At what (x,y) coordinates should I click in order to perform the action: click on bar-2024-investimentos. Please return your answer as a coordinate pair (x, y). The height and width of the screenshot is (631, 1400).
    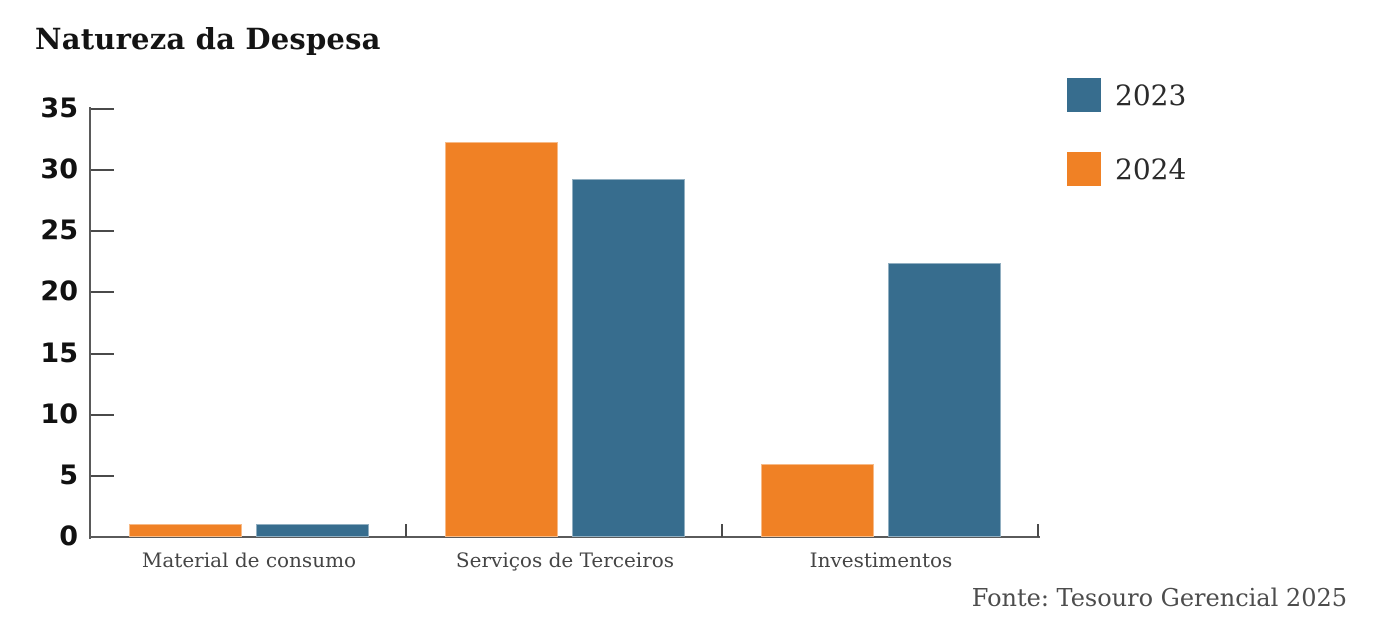
    Looking at the image, I should click on (817, 500).